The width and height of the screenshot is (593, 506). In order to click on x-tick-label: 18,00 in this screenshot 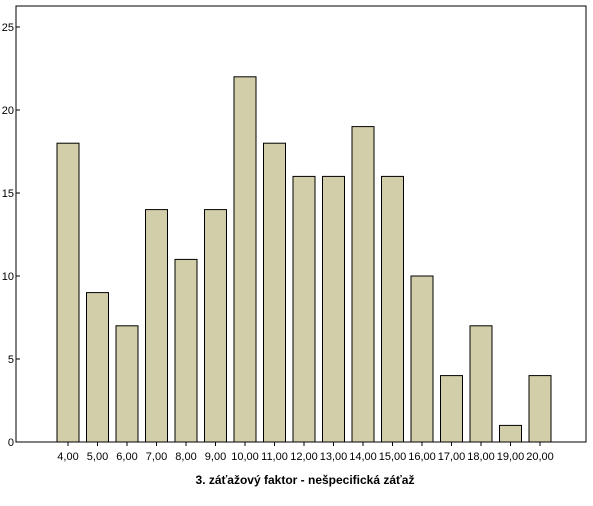, I will do `click(481, 457)`.